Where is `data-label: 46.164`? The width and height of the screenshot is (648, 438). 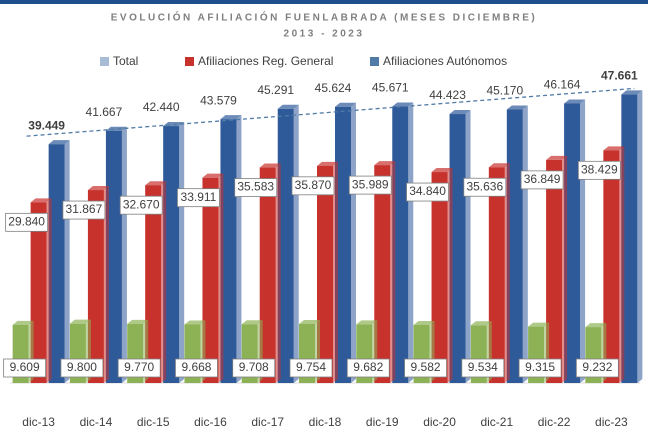
data-label: 46.164 is located at coordinates (562, 85).